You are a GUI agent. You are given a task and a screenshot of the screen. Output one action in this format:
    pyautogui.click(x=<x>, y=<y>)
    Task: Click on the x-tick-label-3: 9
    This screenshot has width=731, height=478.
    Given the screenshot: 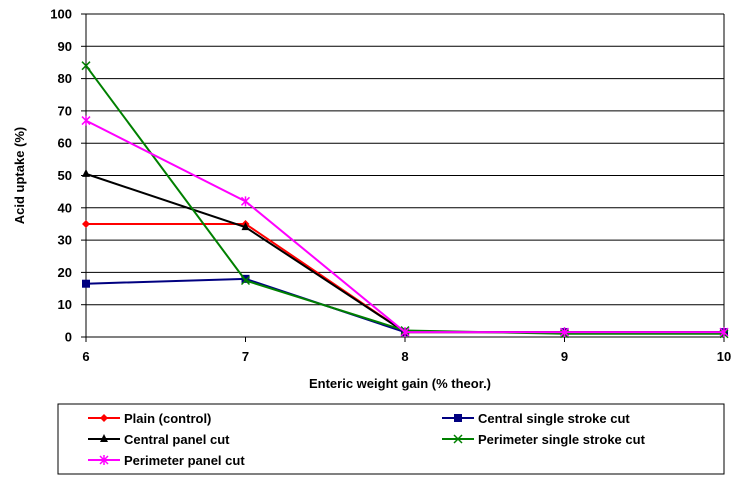 What is the action you would take?
    pyautogui.click(x=564, y=356)
    